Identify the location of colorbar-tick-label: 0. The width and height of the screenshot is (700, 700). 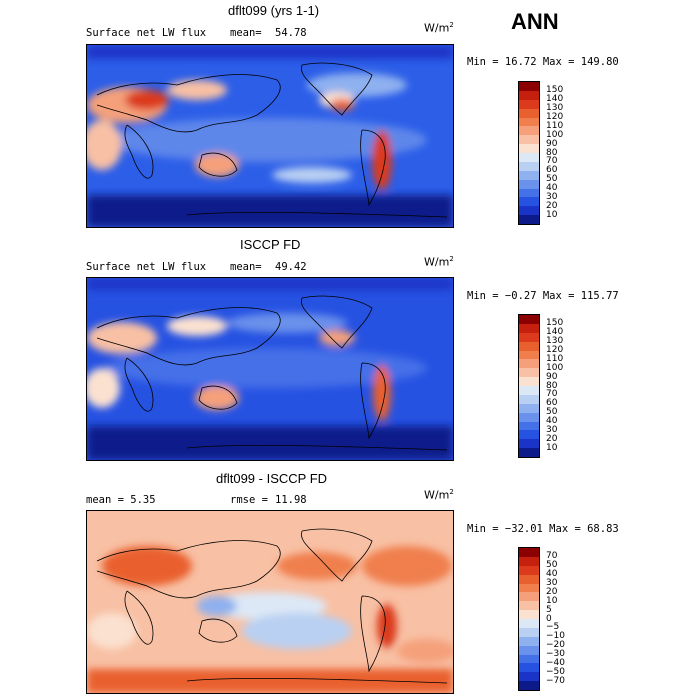
(549, 618).